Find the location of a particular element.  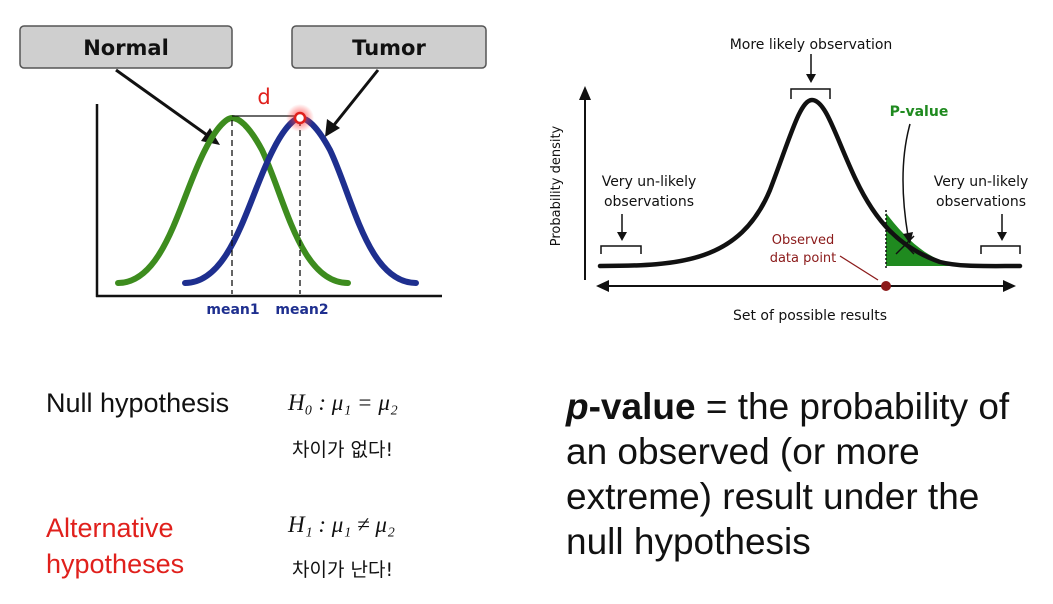

left-unlikely-arrowhead is located at coordinates (622, 236).